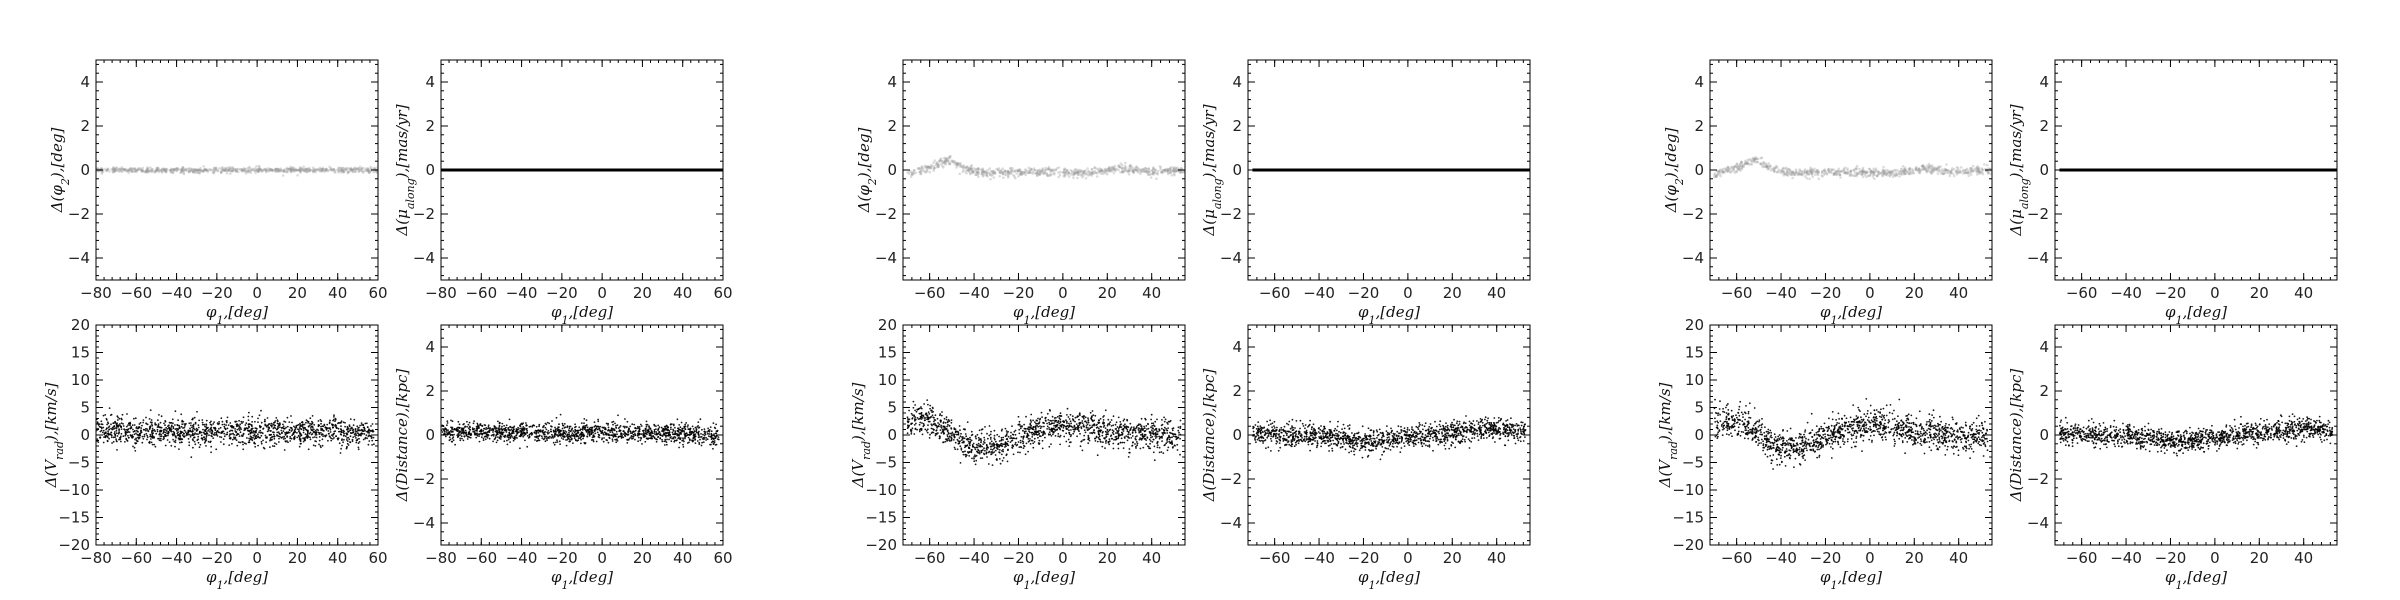  What do you see at coordinates (522, 558) in the screenshot?
I see `x-tick-label: −40` at bounding box center [522, 558].